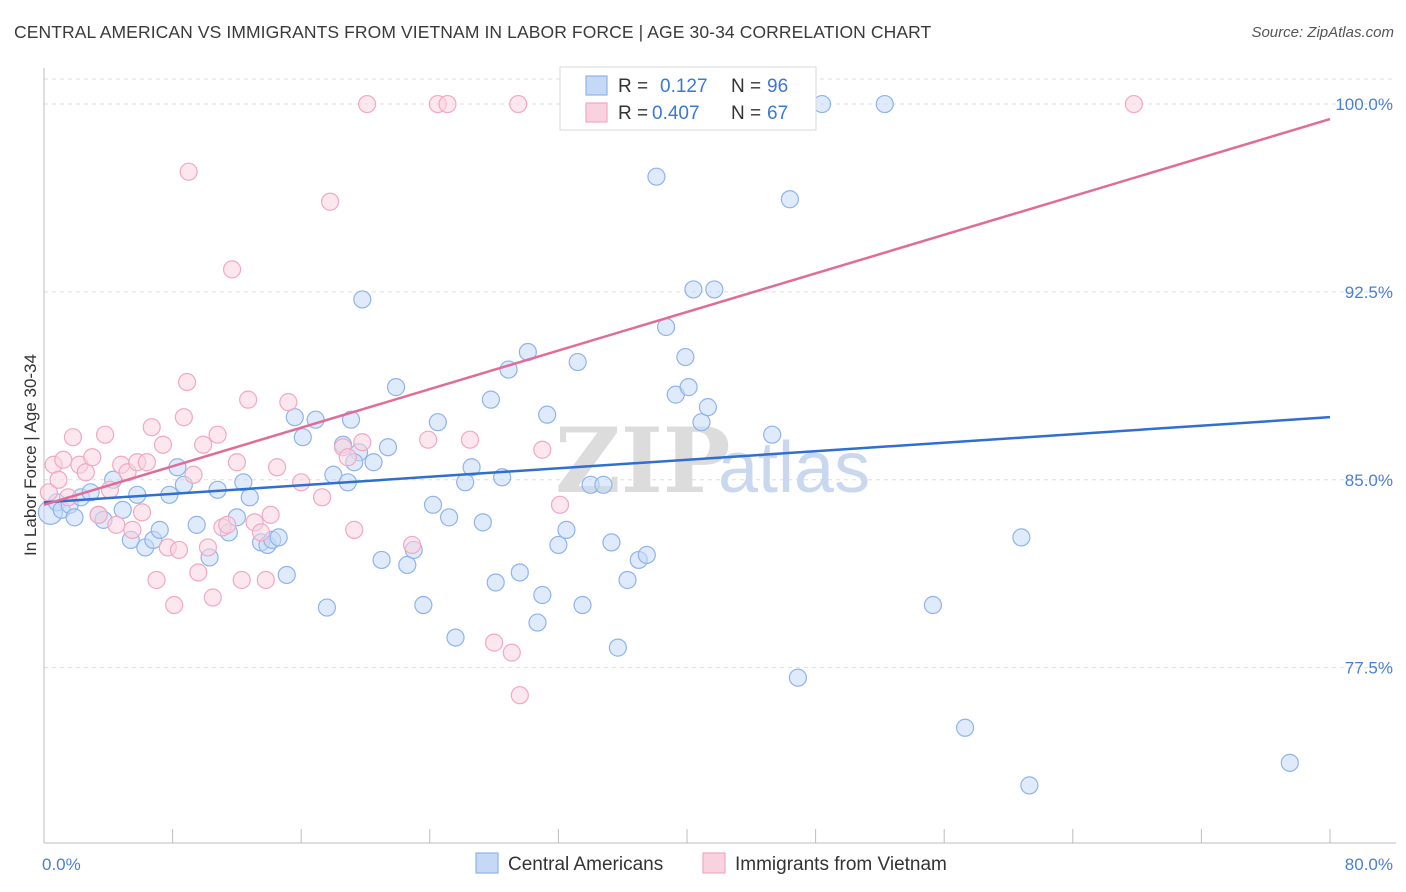 The height and width of the screenshot is (892, 1406). Describe the element at coordinates (714, 863) in the screenshot. I see `bottom-legend-swatch-vietnam` at that location.